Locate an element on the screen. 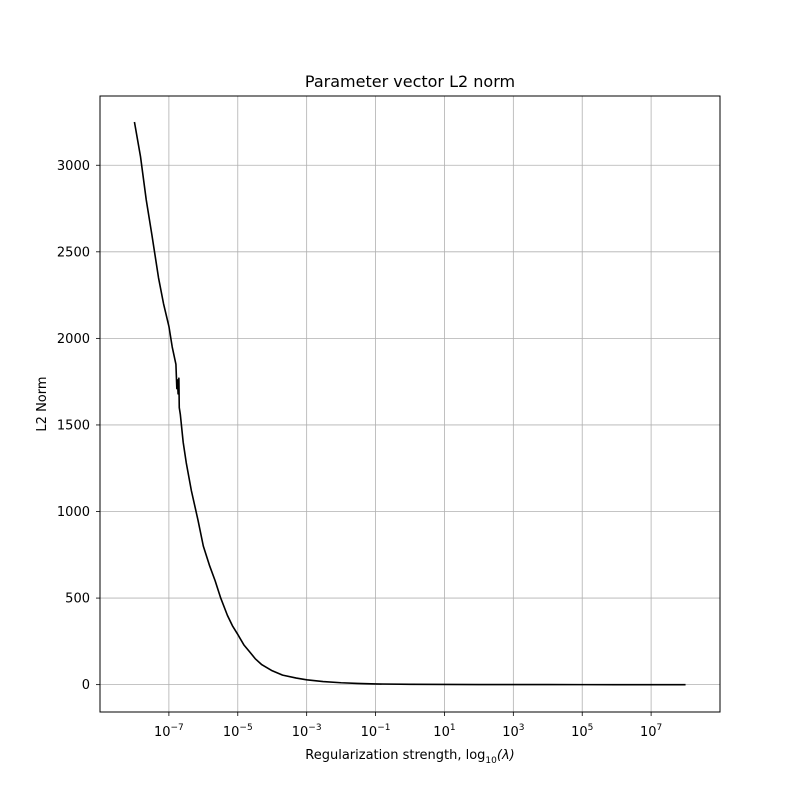 This screenshot has width=800, height=800. y-tick-label: 500 is located at coordinates (77, 599).